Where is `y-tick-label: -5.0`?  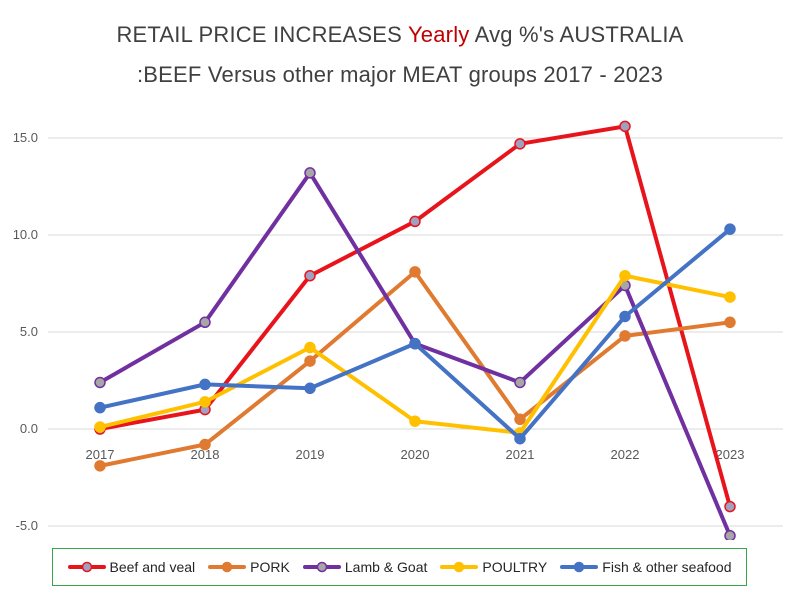 y-tick-label: -5.0 is located at coordinates (27, 525).